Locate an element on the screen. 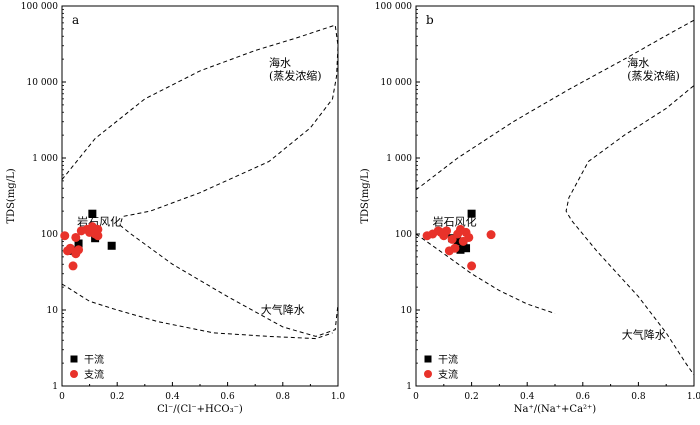 The width and height of the screenshot is (700, 425). x-axis-label: Cl⁻/(Cl⁻+HCO₃⁻) is located at coordinates (200, 409).